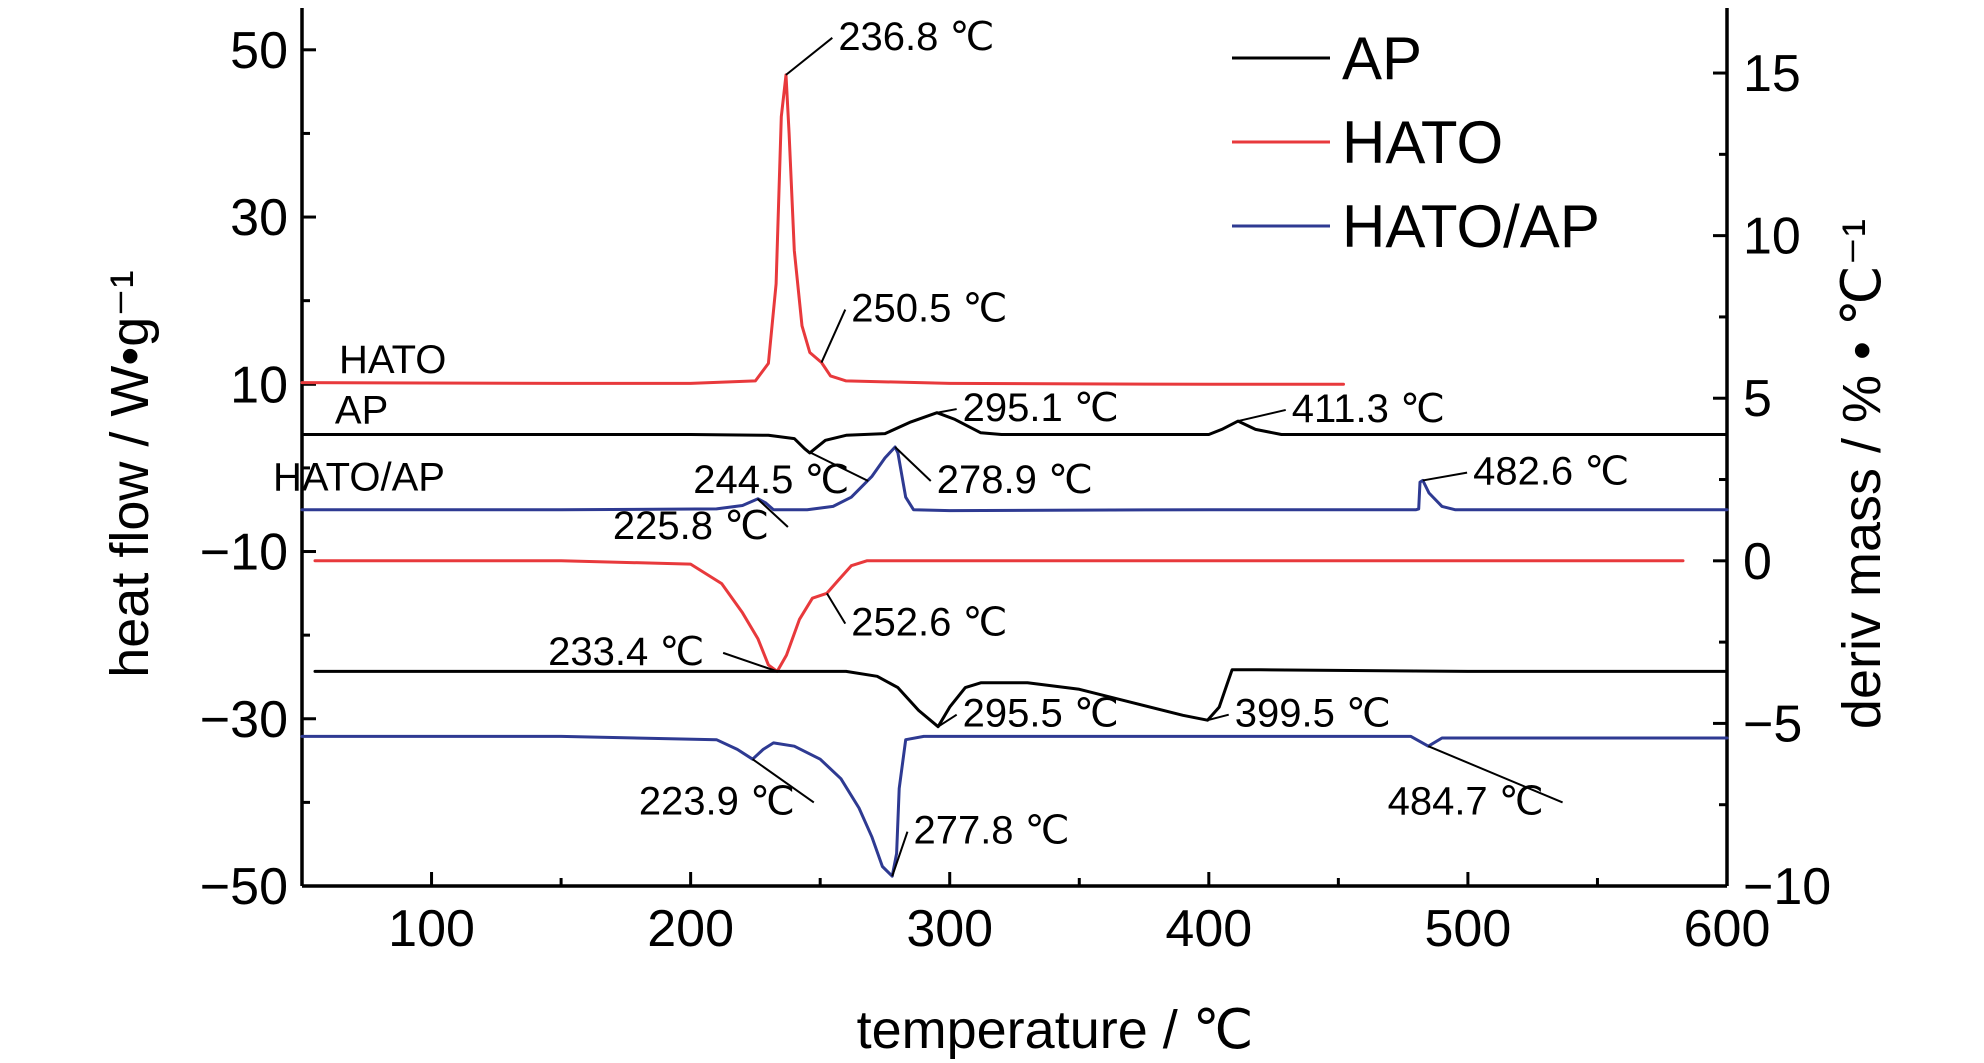  Describe the element at coordinates (1727, 929) in the screenshot. I see `x-tick-label: 600` at that location.